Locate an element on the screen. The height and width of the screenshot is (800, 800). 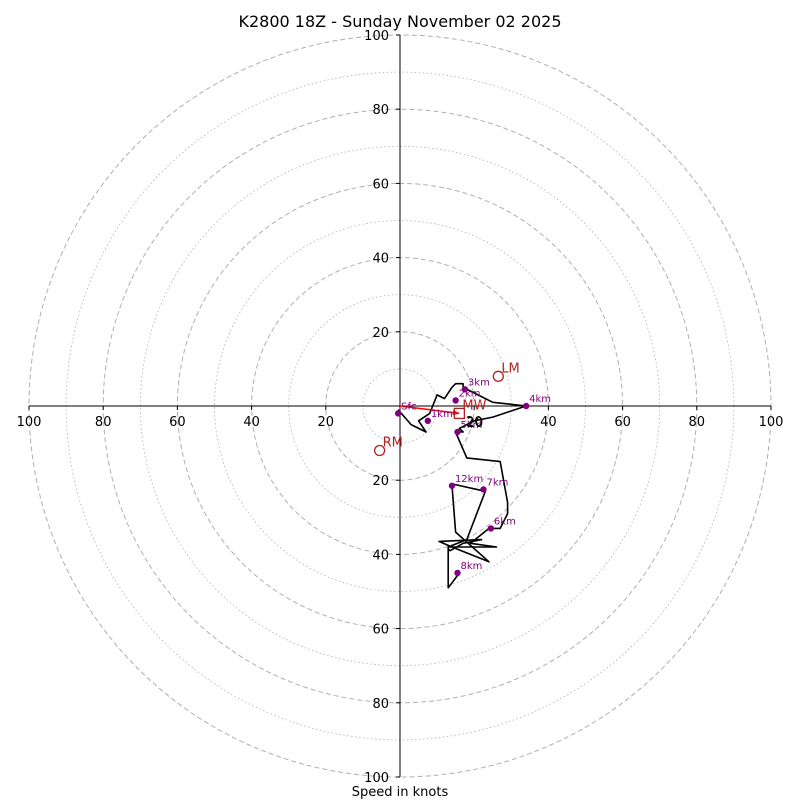
height-marker-label: 1km is located at coordinates (442, 414).